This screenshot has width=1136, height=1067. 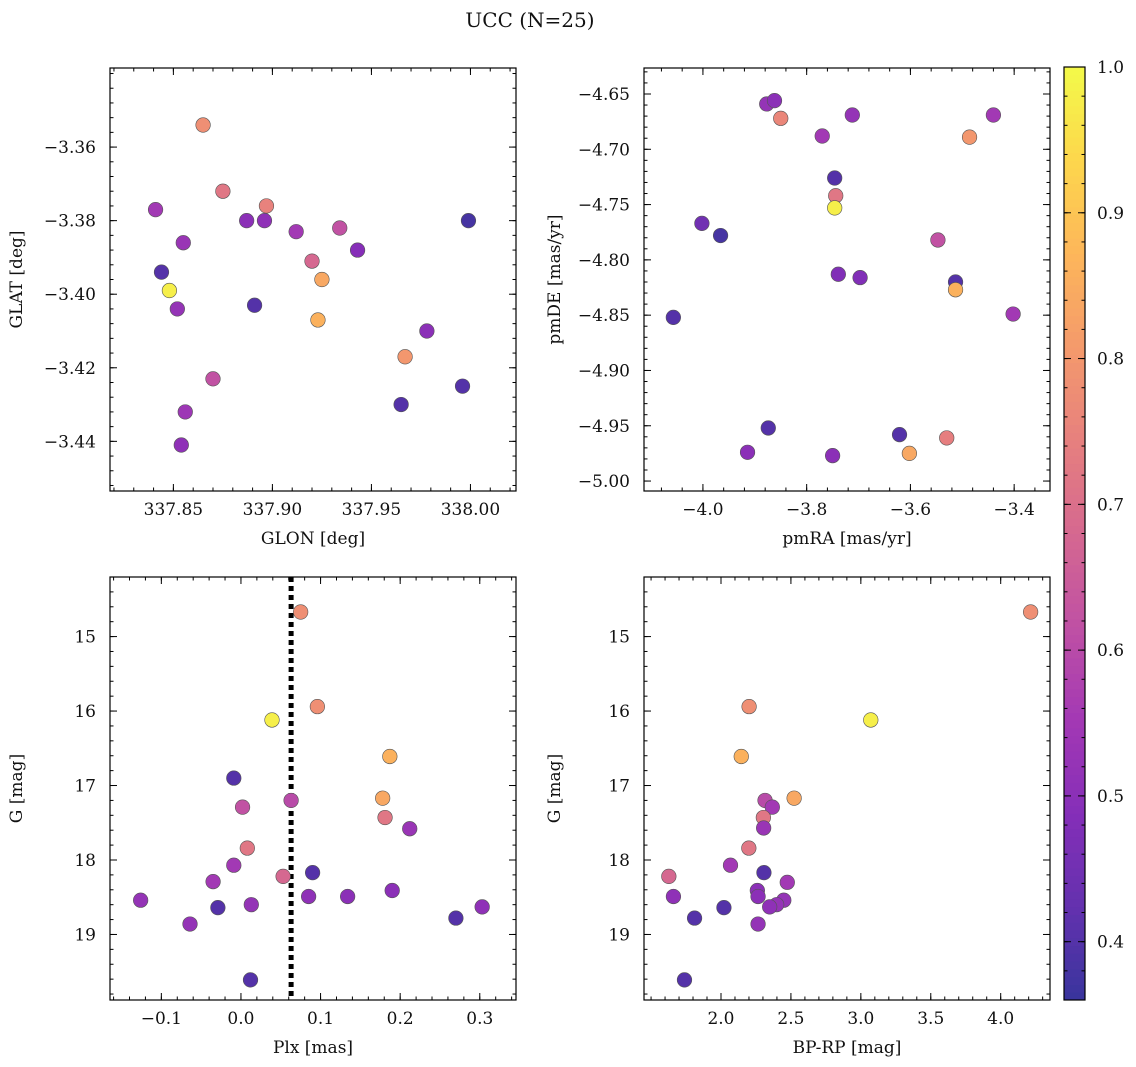 What do you see at coordinates (85, 935) in the screenshot?
I see `y-tick-label: 19` at bounding box center [85, 935].